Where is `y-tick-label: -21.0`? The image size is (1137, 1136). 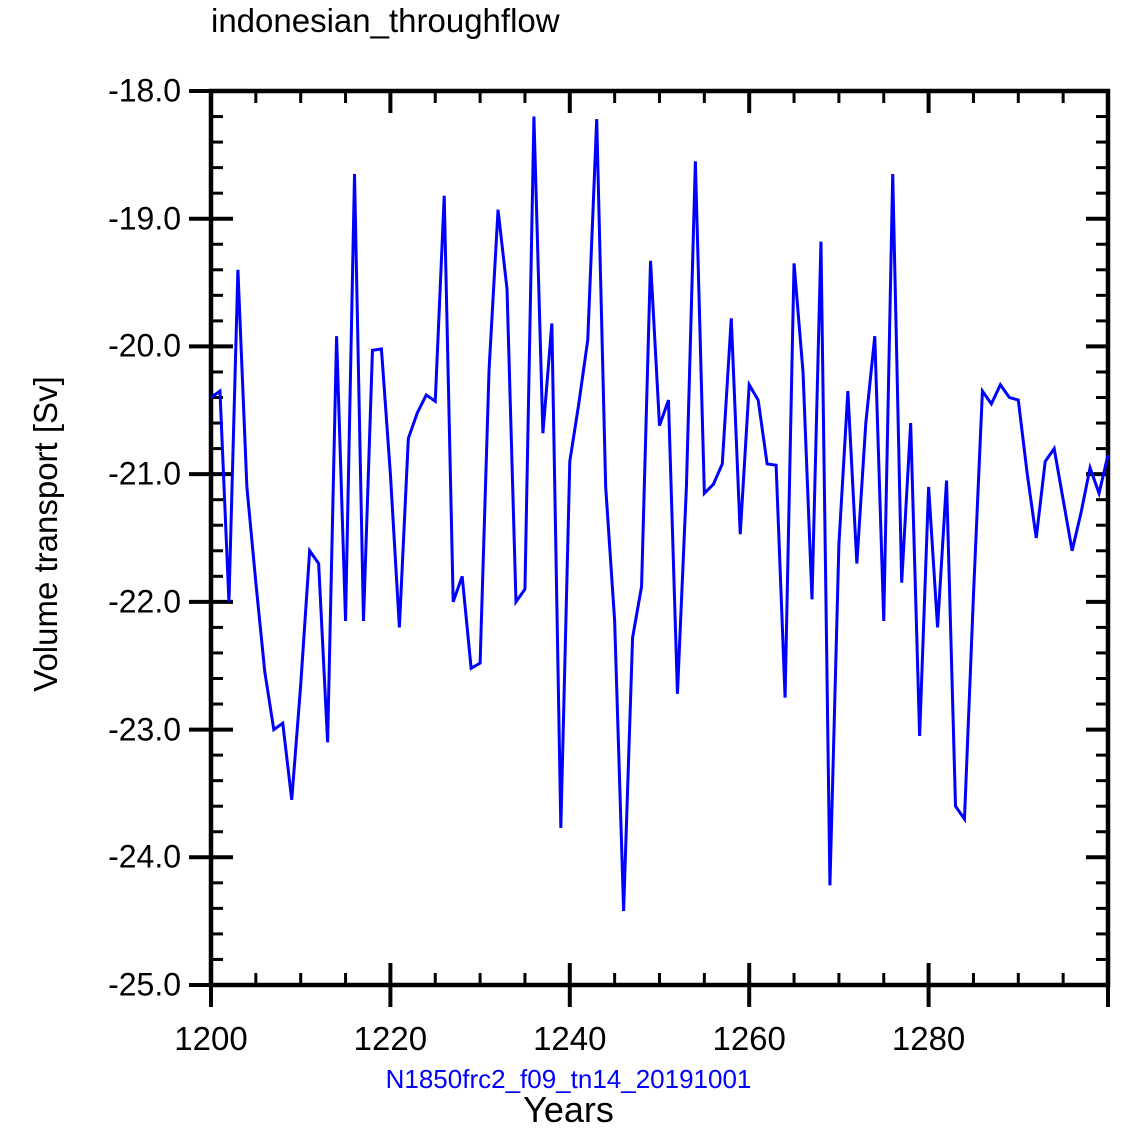 y-tick-label: -21.0 is located at coordinates (144, 473).